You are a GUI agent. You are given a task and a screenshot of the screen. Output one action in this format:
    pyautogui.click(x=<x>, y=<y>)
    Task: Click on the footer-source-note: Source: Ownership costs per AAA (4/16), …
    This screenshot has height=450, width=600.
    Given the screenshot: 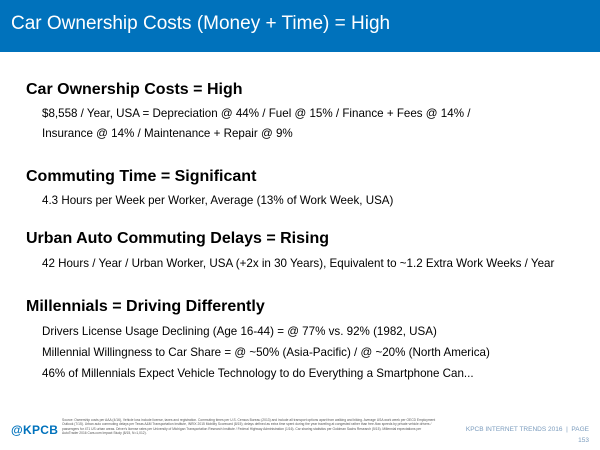 What is the action you would take?
    pyautogui.click(x=249, y=426)
    